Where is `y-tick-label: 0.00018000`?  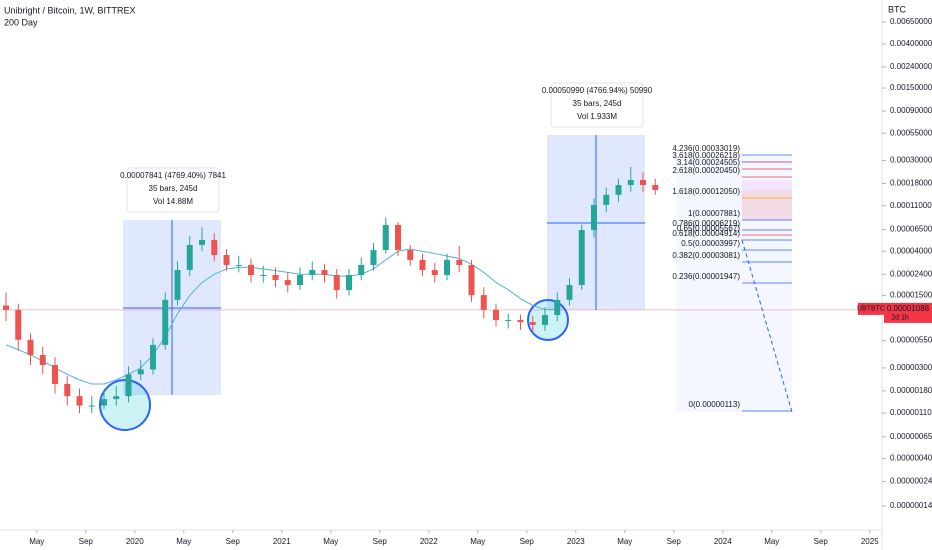 y-tick-label: 0.00018000 is located at coordinates (911, 183).